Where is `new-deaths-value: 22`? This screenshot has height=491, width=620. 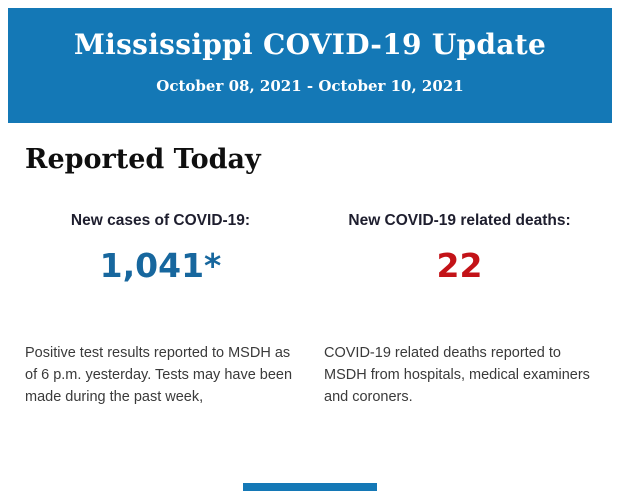 new-deaths-value: 22 is located at coordinates (459, 265).